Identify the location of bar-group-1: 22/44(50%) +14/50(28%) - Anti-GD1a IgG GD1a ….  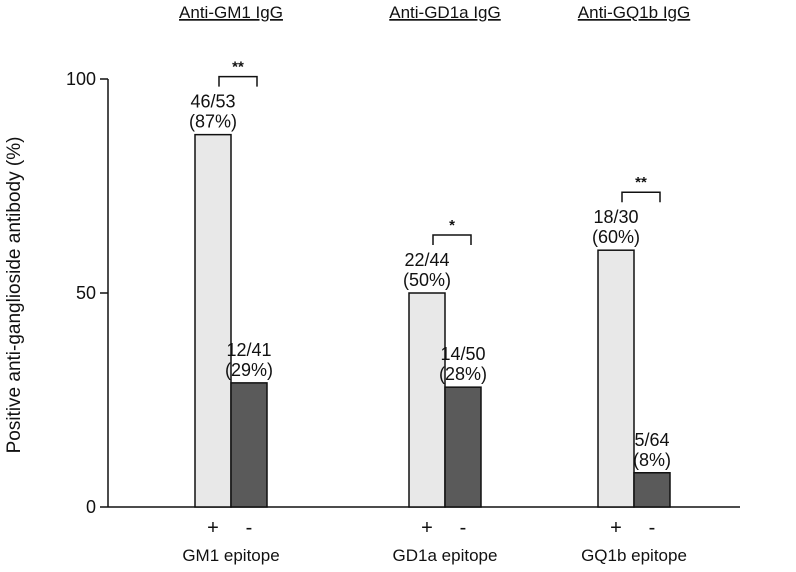
(445, 284).